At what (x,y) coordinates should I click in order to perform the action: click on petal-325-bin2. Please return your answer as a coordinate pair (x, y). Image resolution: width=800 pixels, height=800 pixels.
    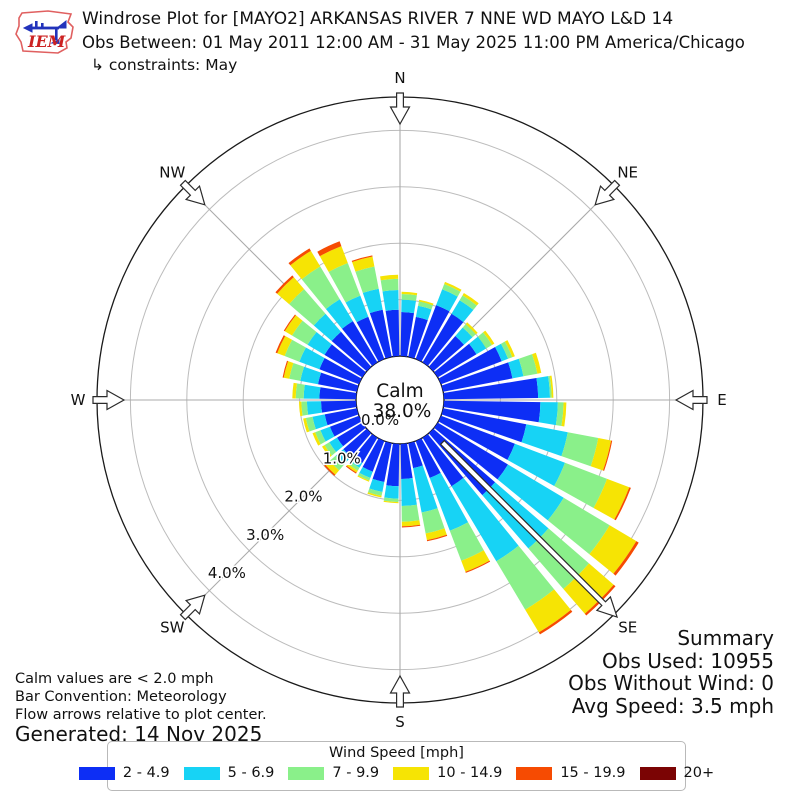
    Looking at the image, I should click on (320, 287).